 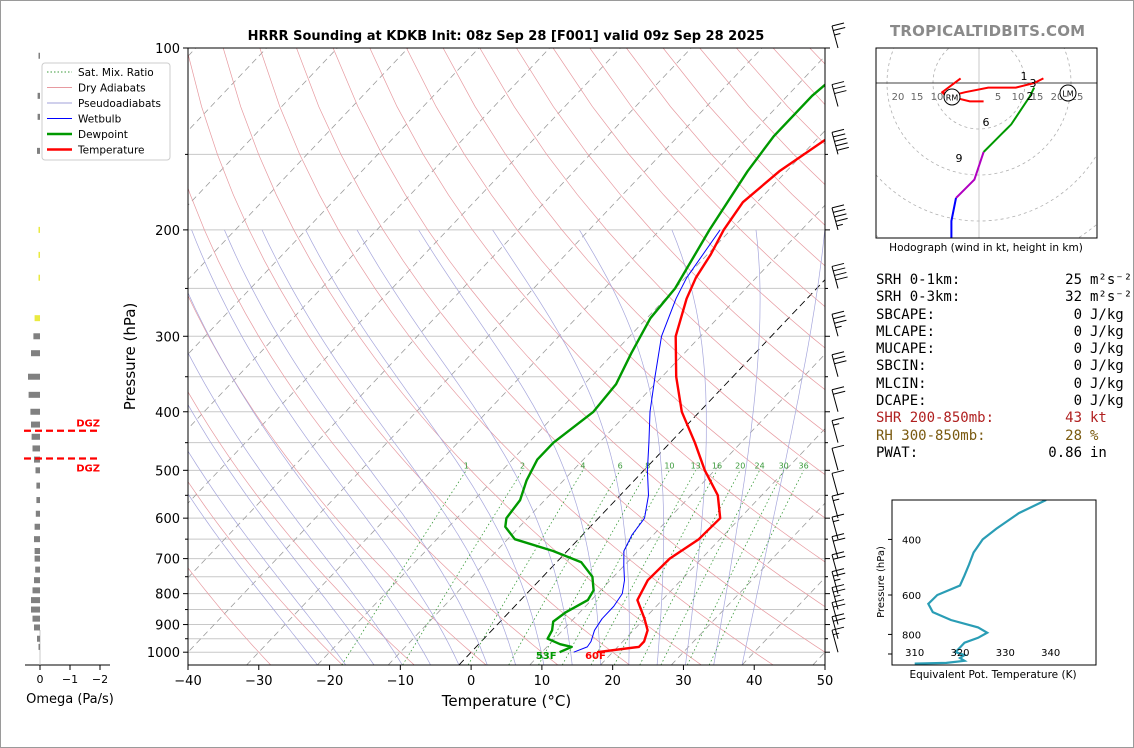 What do you see at coordinates (992, 675) in the screenshot?
I see `theta-e-x-label: Equivalent Pot. Temperature (K)` at bounding box center [992, 675].